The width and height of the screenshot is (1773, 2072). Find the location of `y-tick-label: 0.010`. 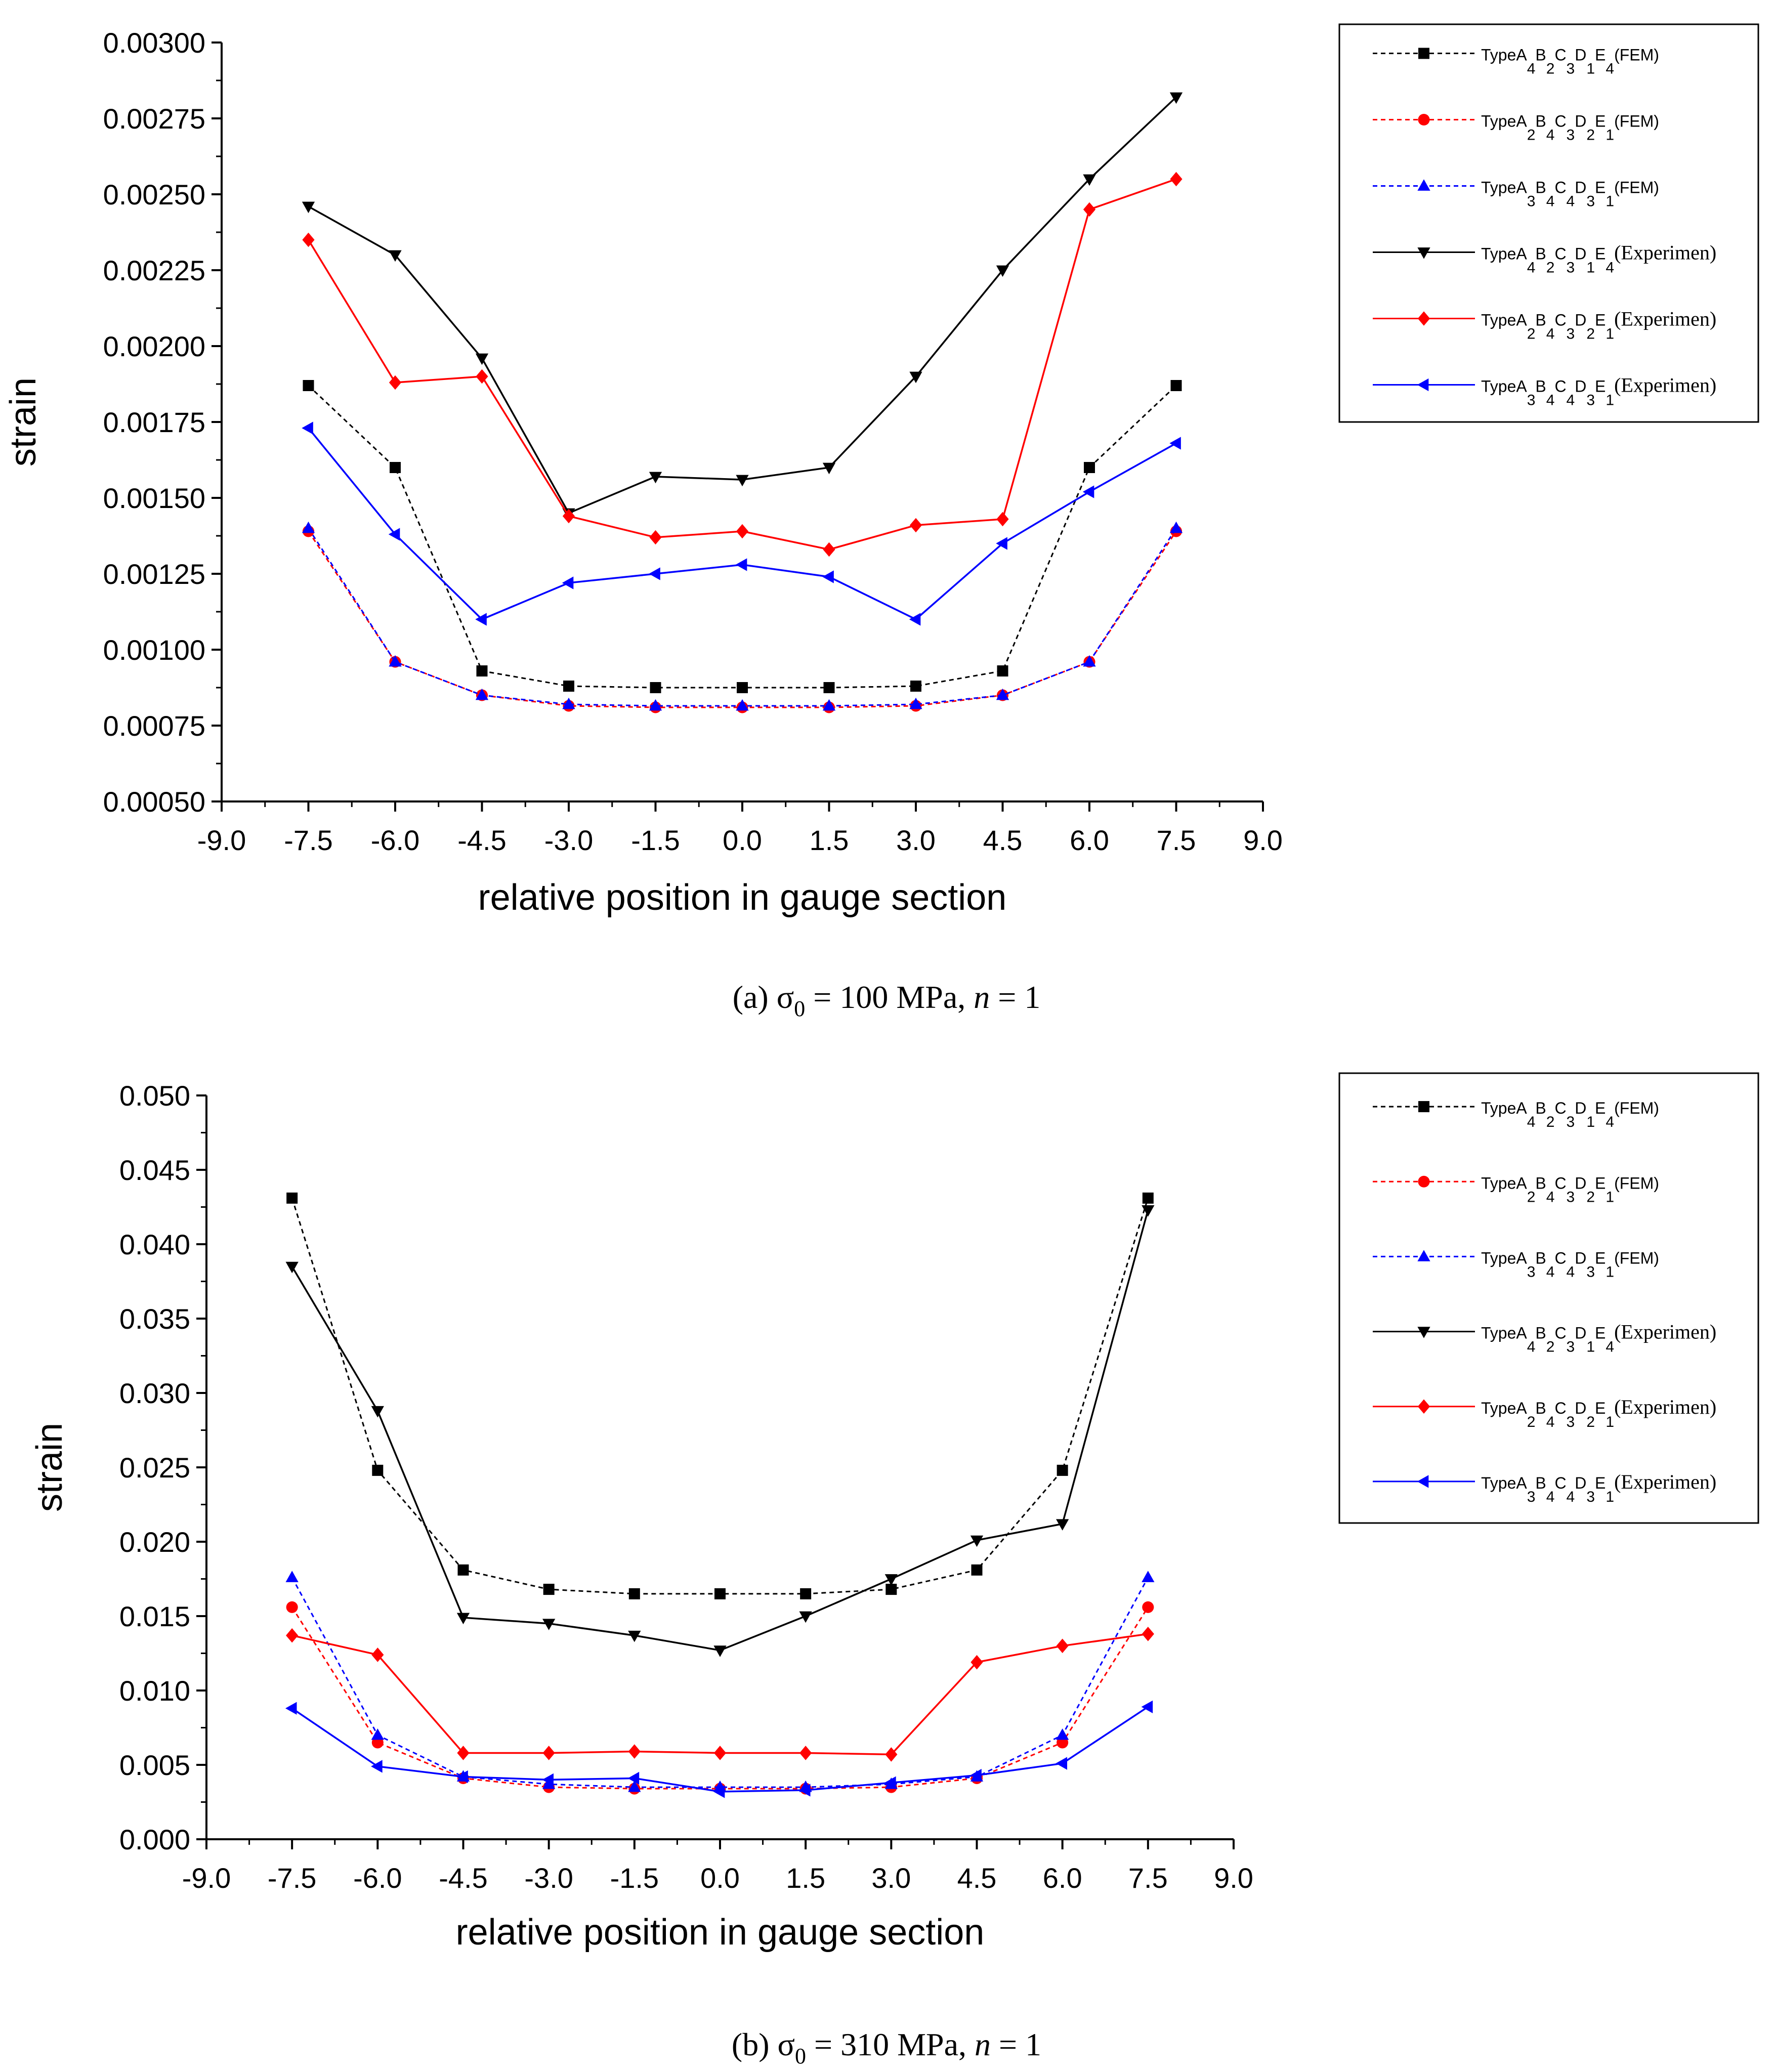

y-tick-label: 0.010 is located at coordinates (155, 1691).